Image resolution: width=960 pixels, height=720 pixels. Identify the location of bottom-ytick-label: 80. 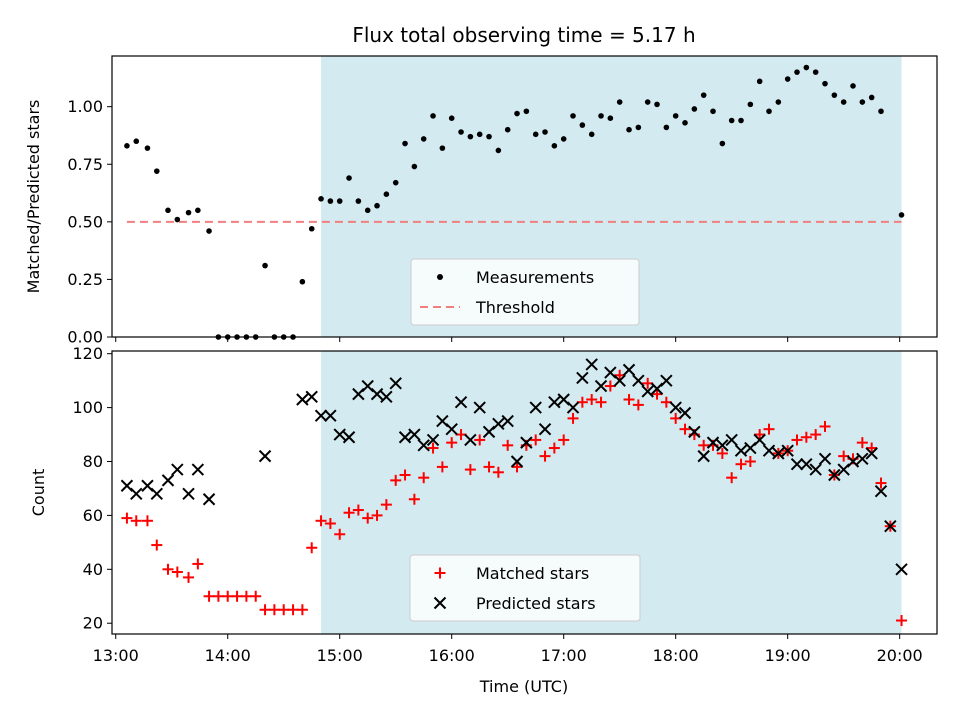
(93, 461).